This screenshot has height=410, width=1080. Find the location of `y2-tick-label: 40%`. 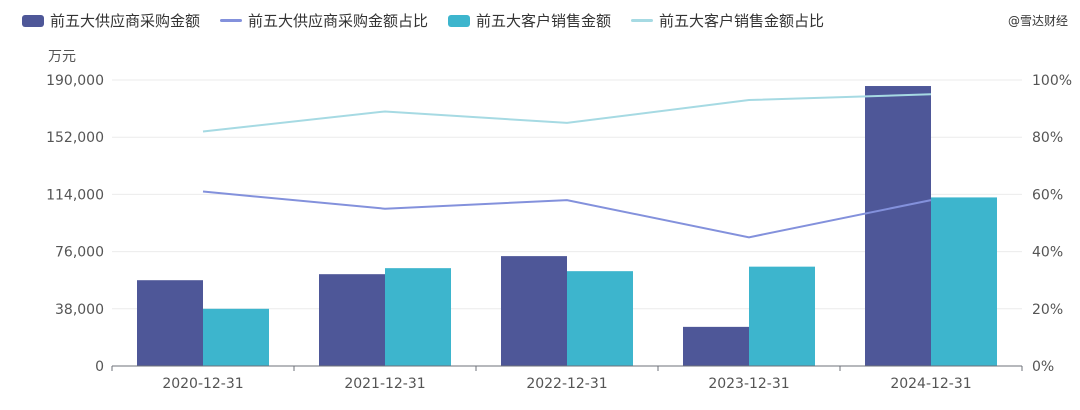

y2-tick-label: 40% is located at coordinates (1047, 253).